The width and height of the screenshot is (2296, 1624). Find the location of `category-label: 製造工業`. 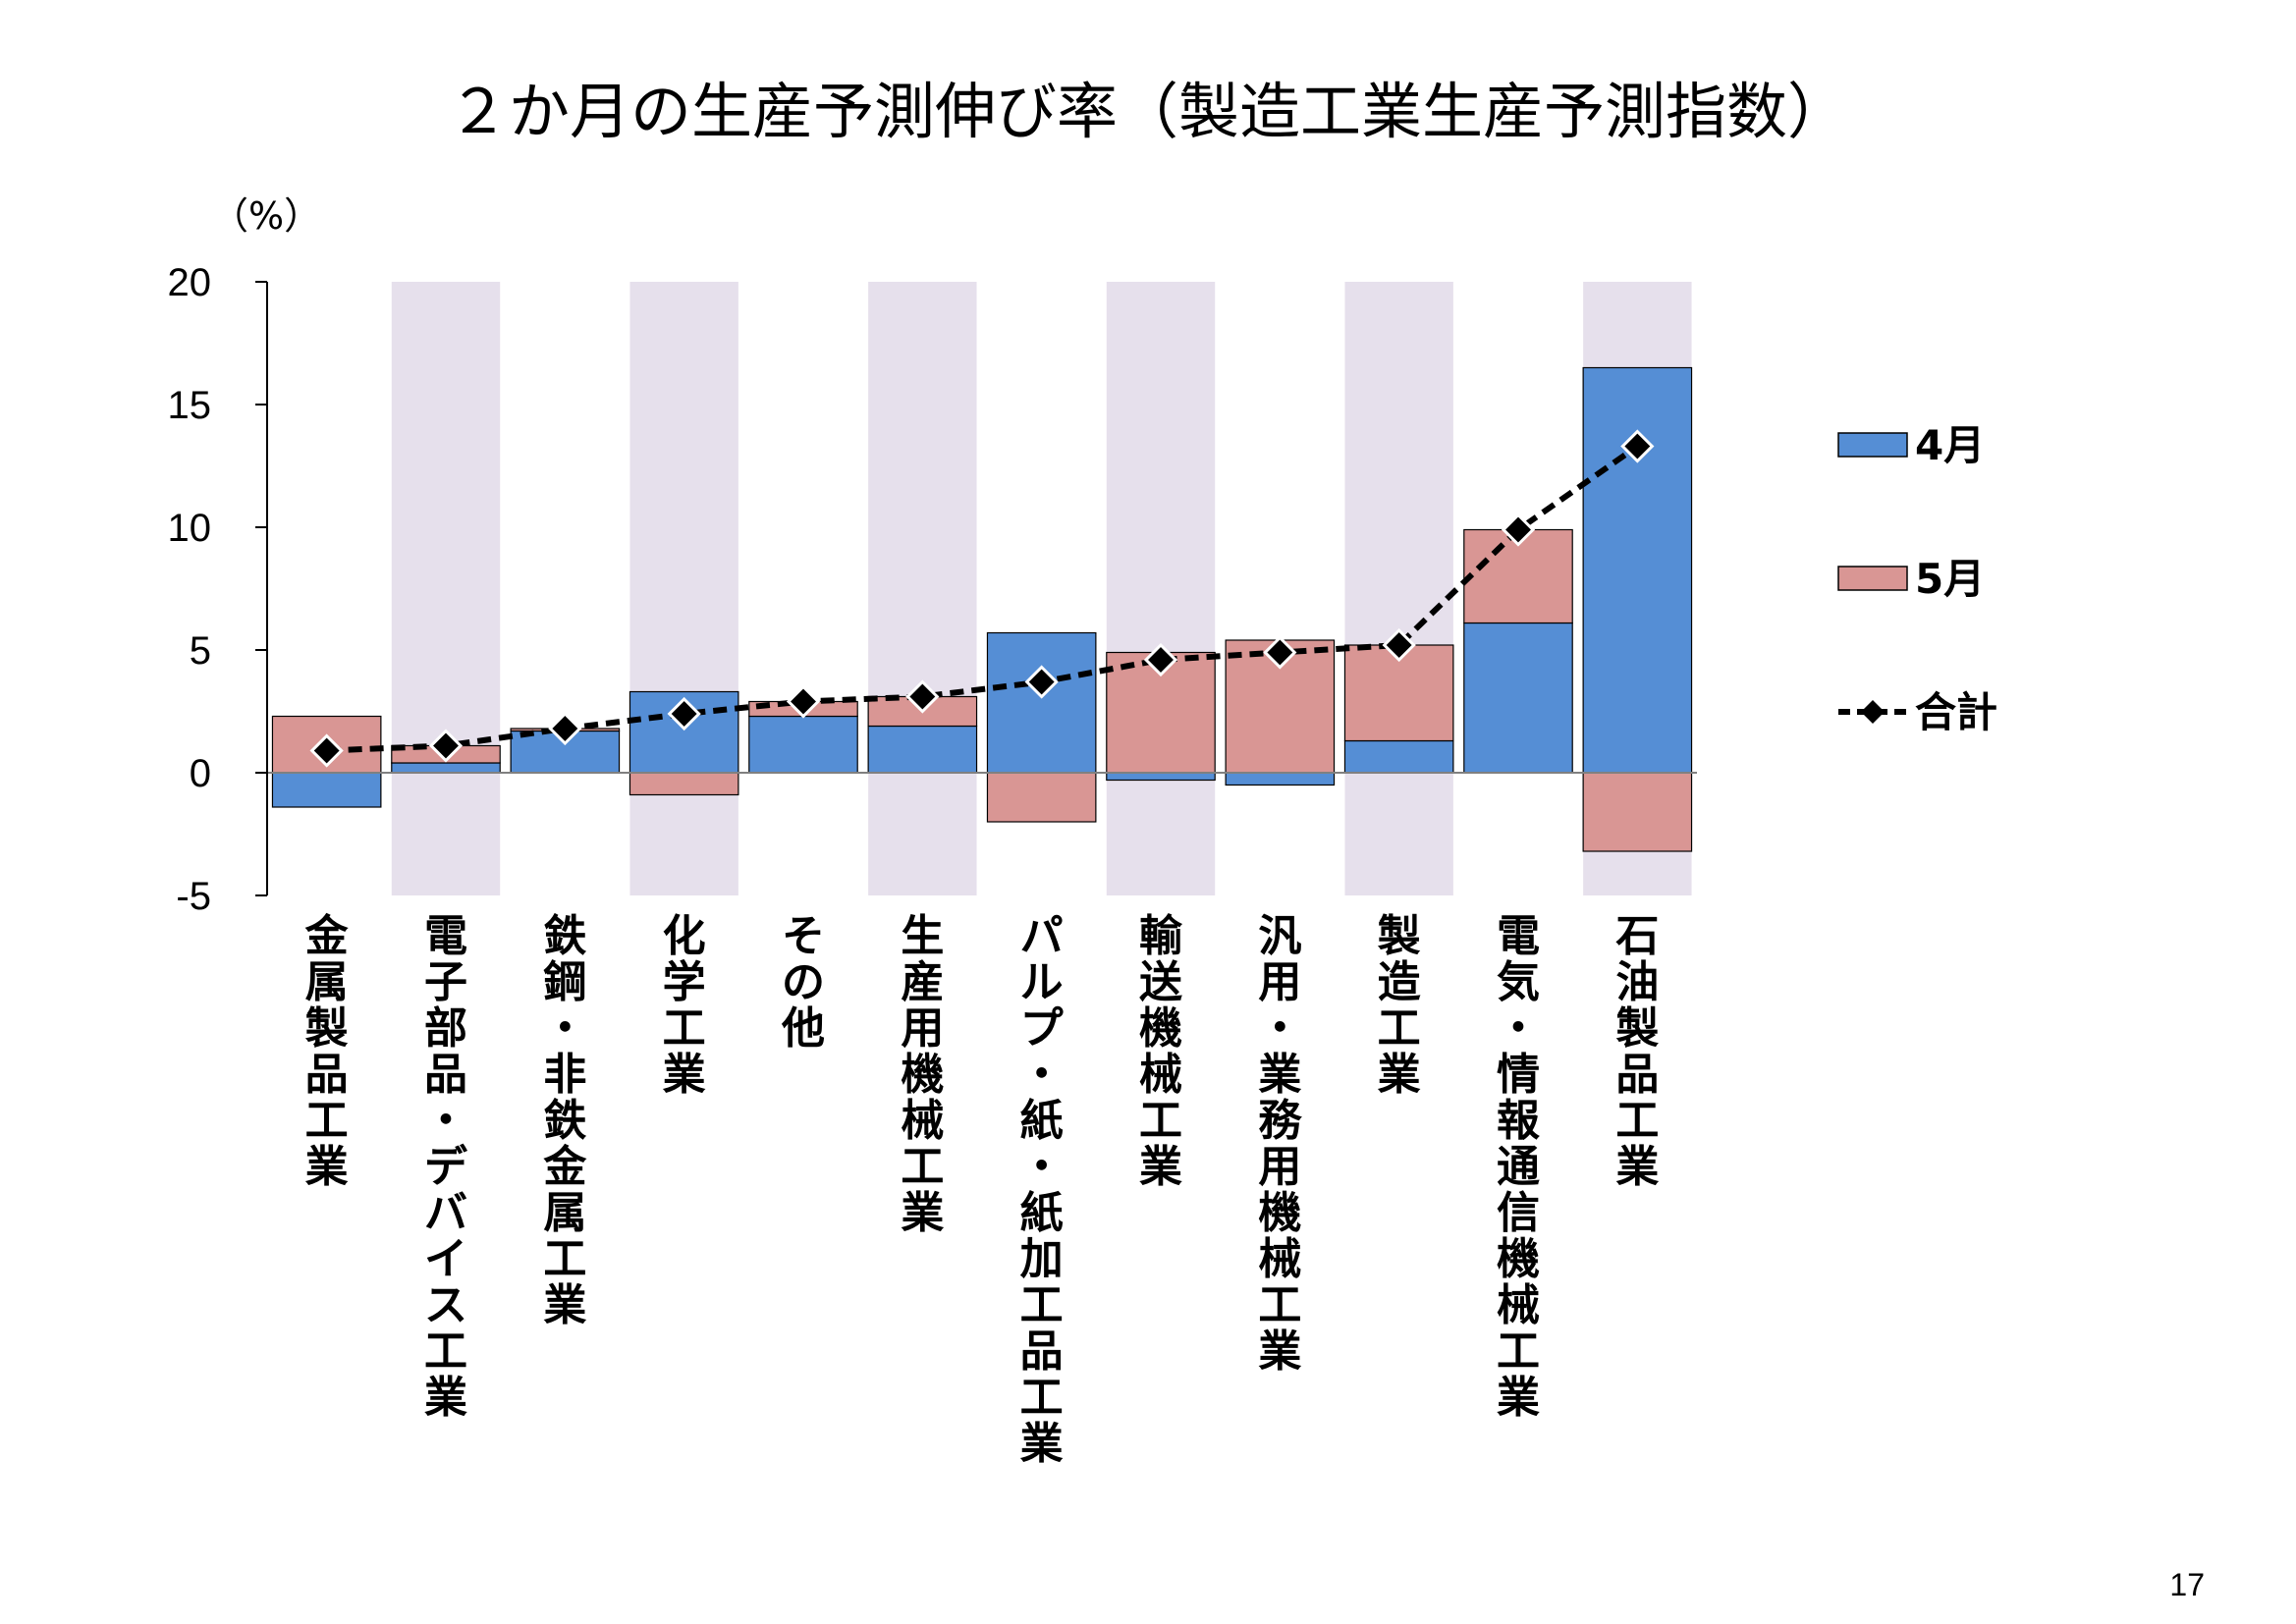

category-label: 製造工業 is located at coordinates (1399, 1005).